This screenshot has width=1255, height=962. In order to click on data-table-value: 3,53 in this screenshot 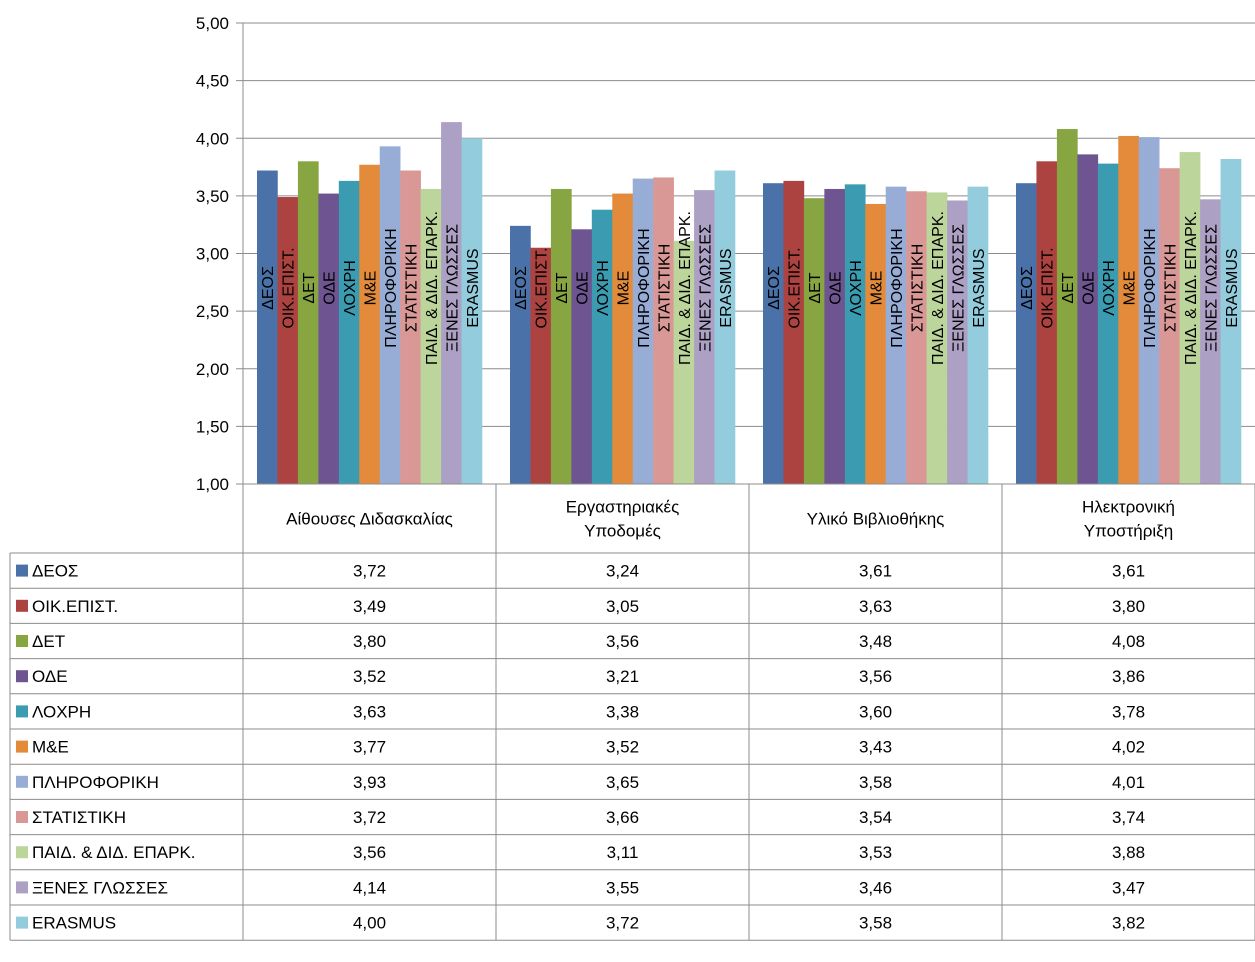, I will do `click(875, 852)`.